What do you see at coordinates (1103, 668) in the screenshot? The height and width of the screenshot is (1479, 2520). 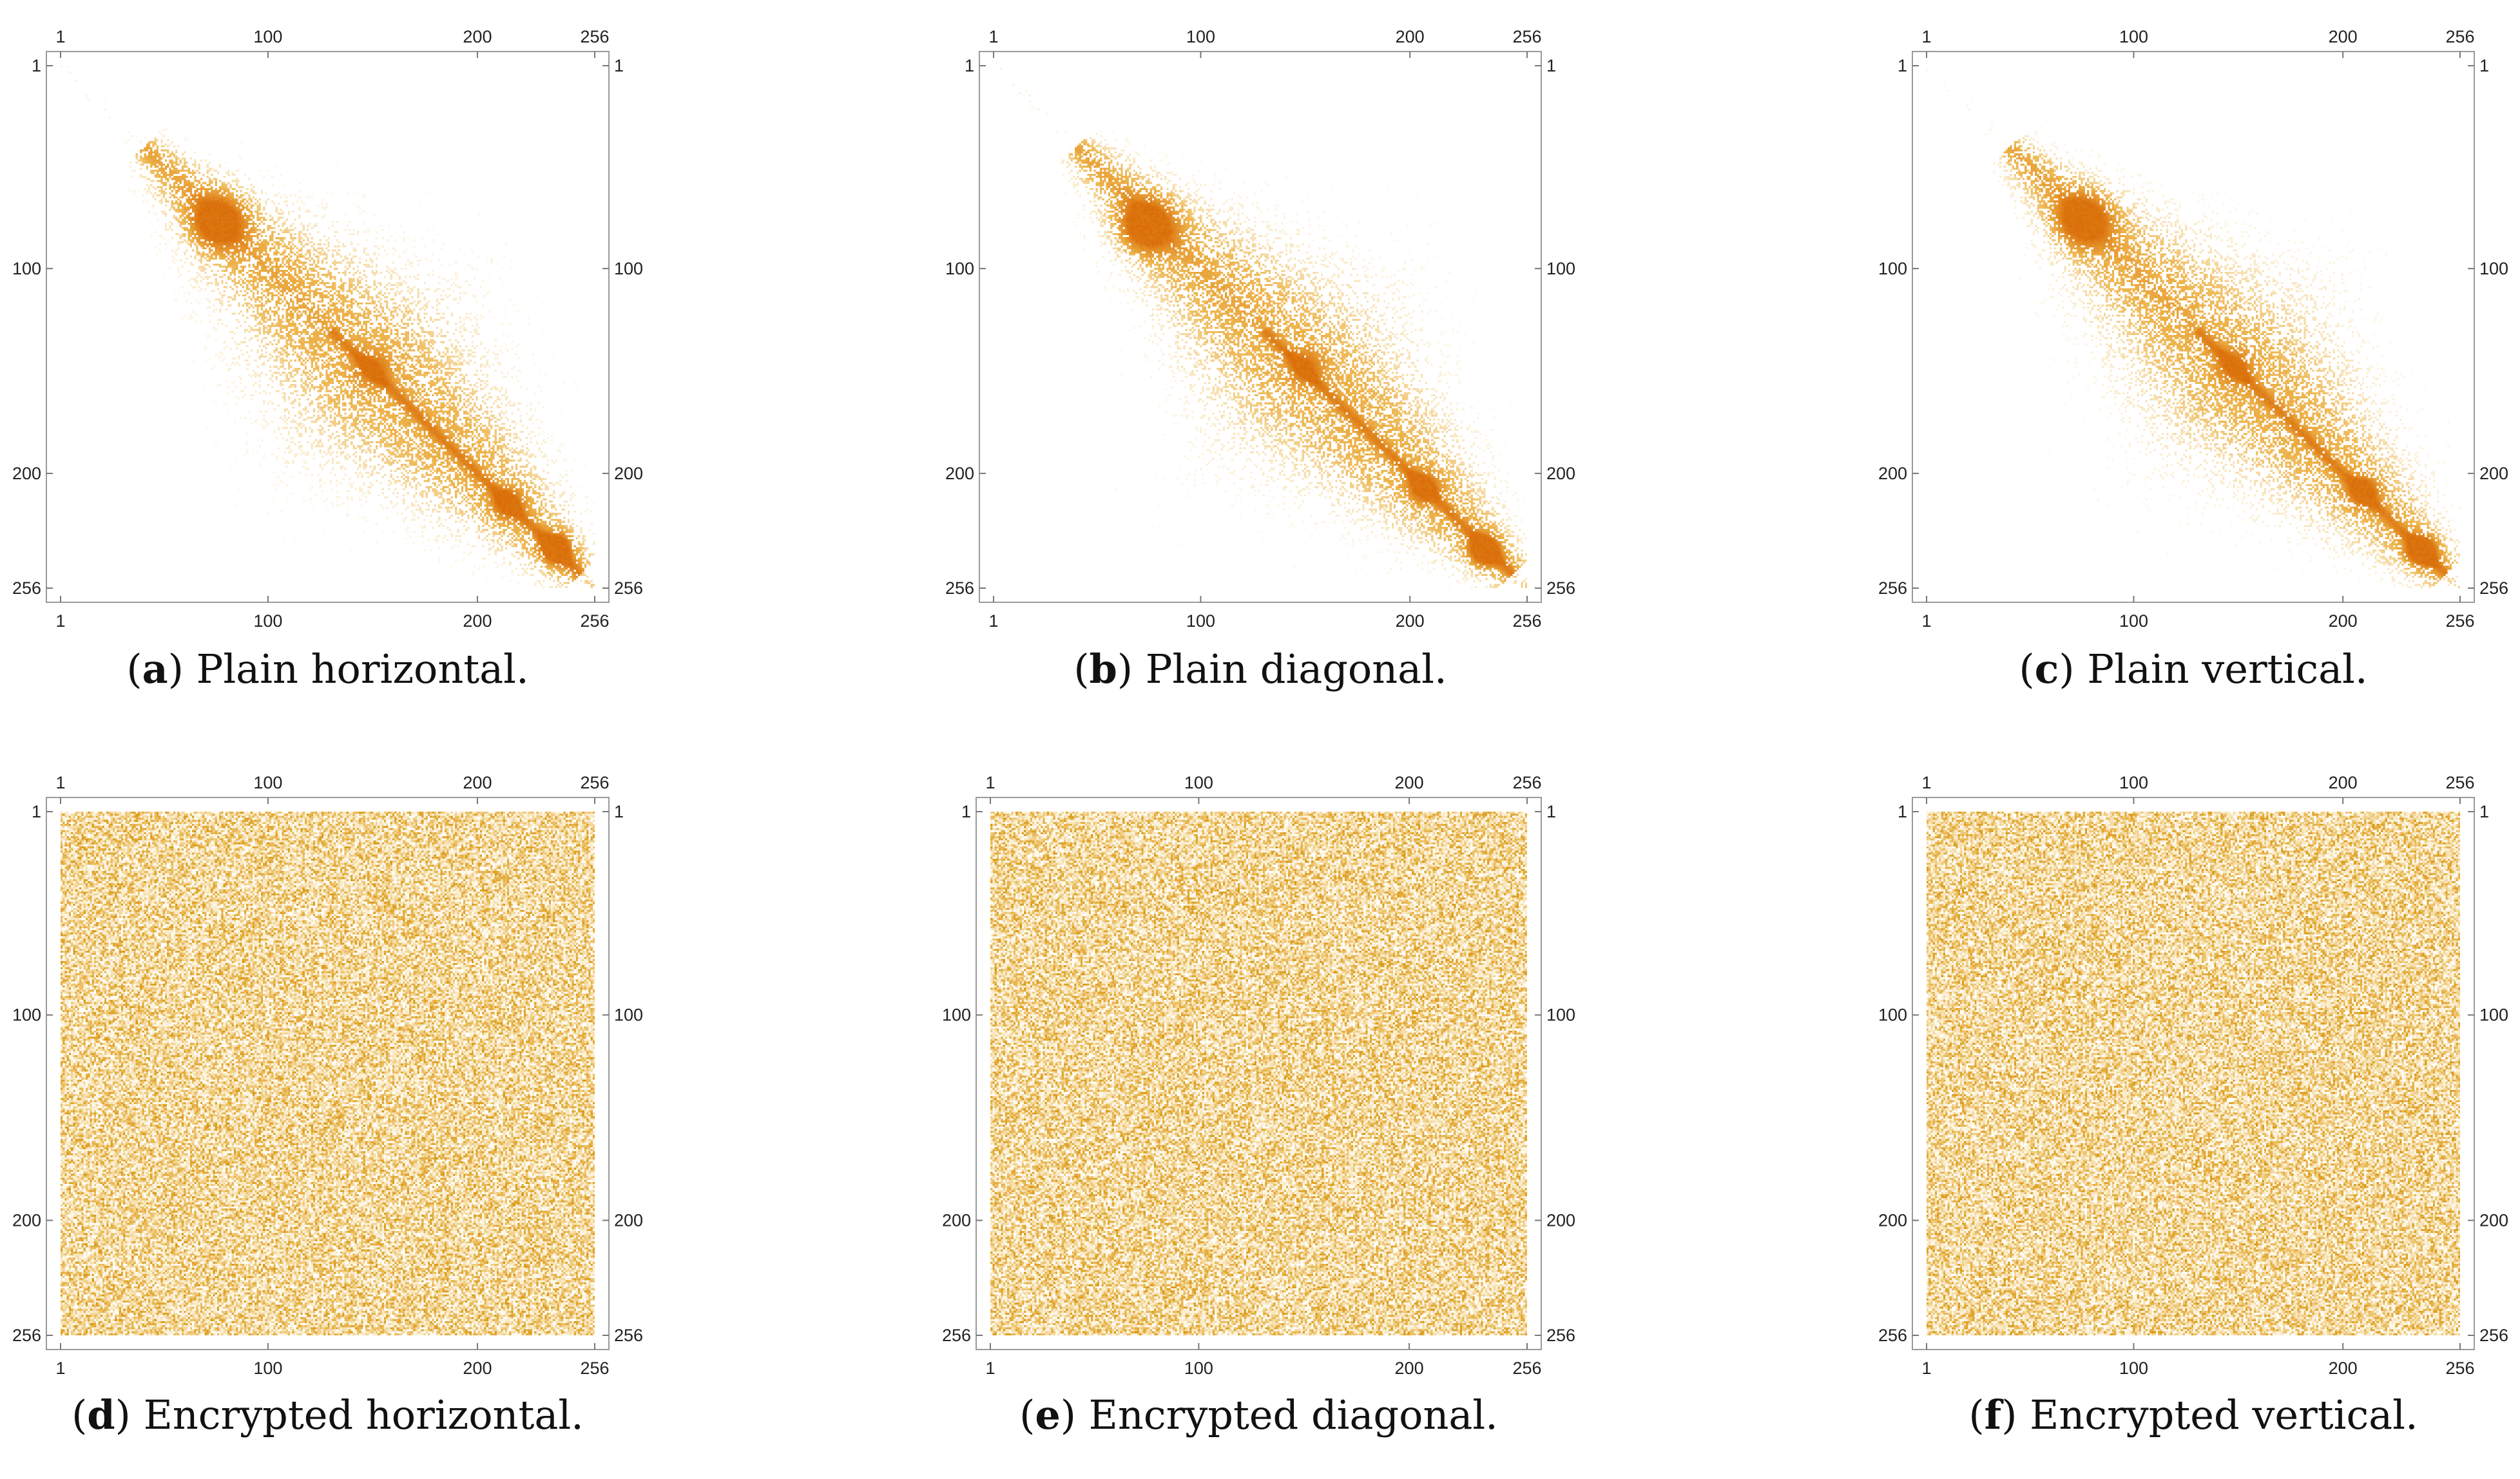 I see `panel-letter: b` at bounding box center [1103, 668].